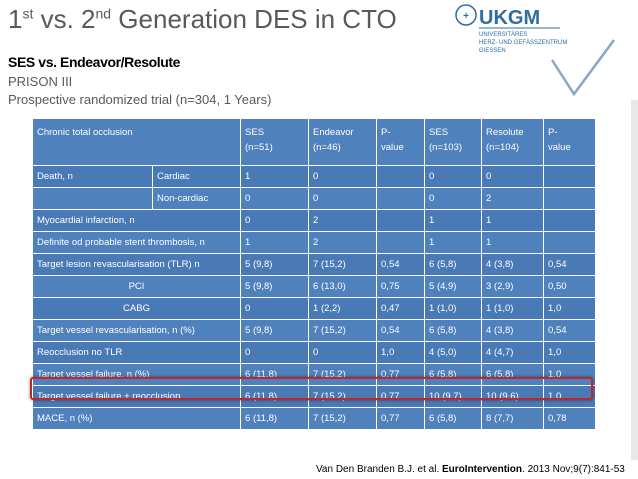  I want to click on header-ses-1: SES (n=51), so click(275, 142).